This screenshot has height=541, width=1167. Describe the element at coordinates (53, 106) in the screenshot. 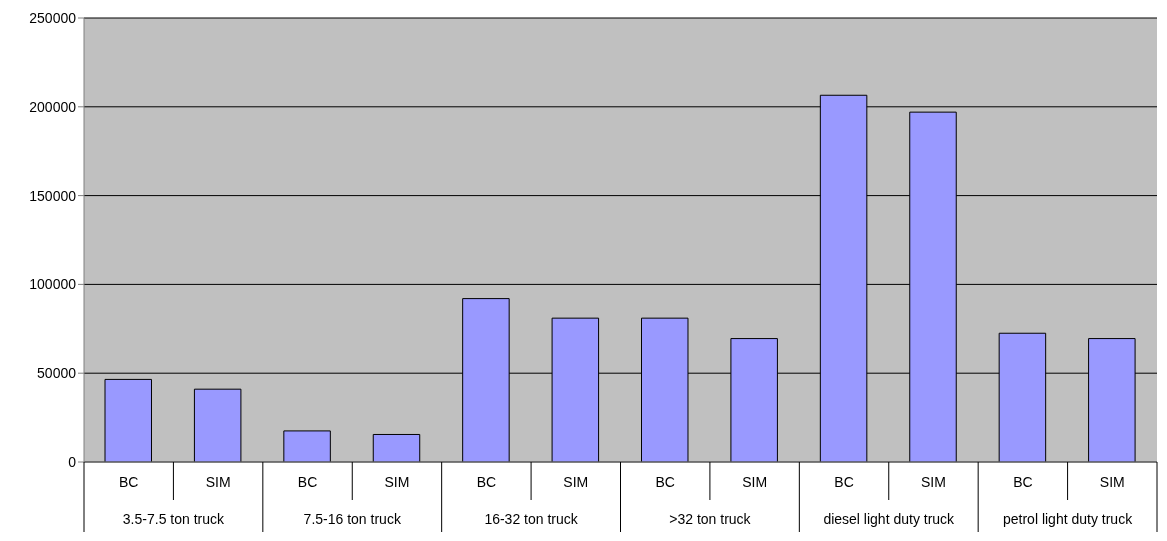

I see `y-tick-label: 200000` at that location.